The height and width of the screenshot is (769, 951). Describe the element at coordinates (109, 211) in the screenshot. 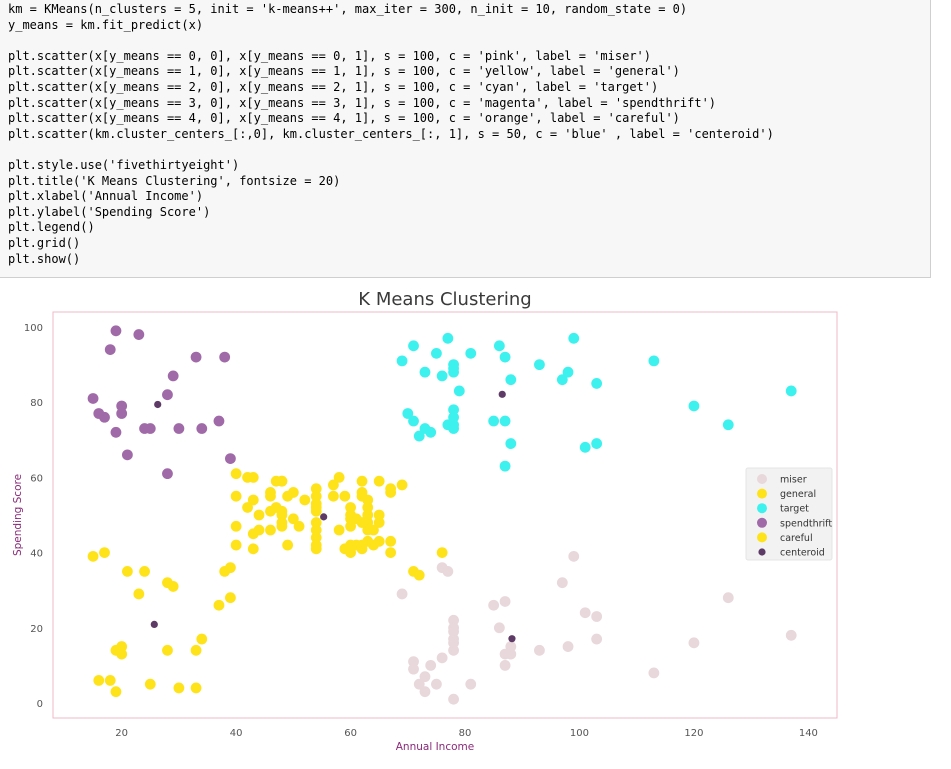

I see `code-line: plt.ylabel('Spending Score')` at that location.